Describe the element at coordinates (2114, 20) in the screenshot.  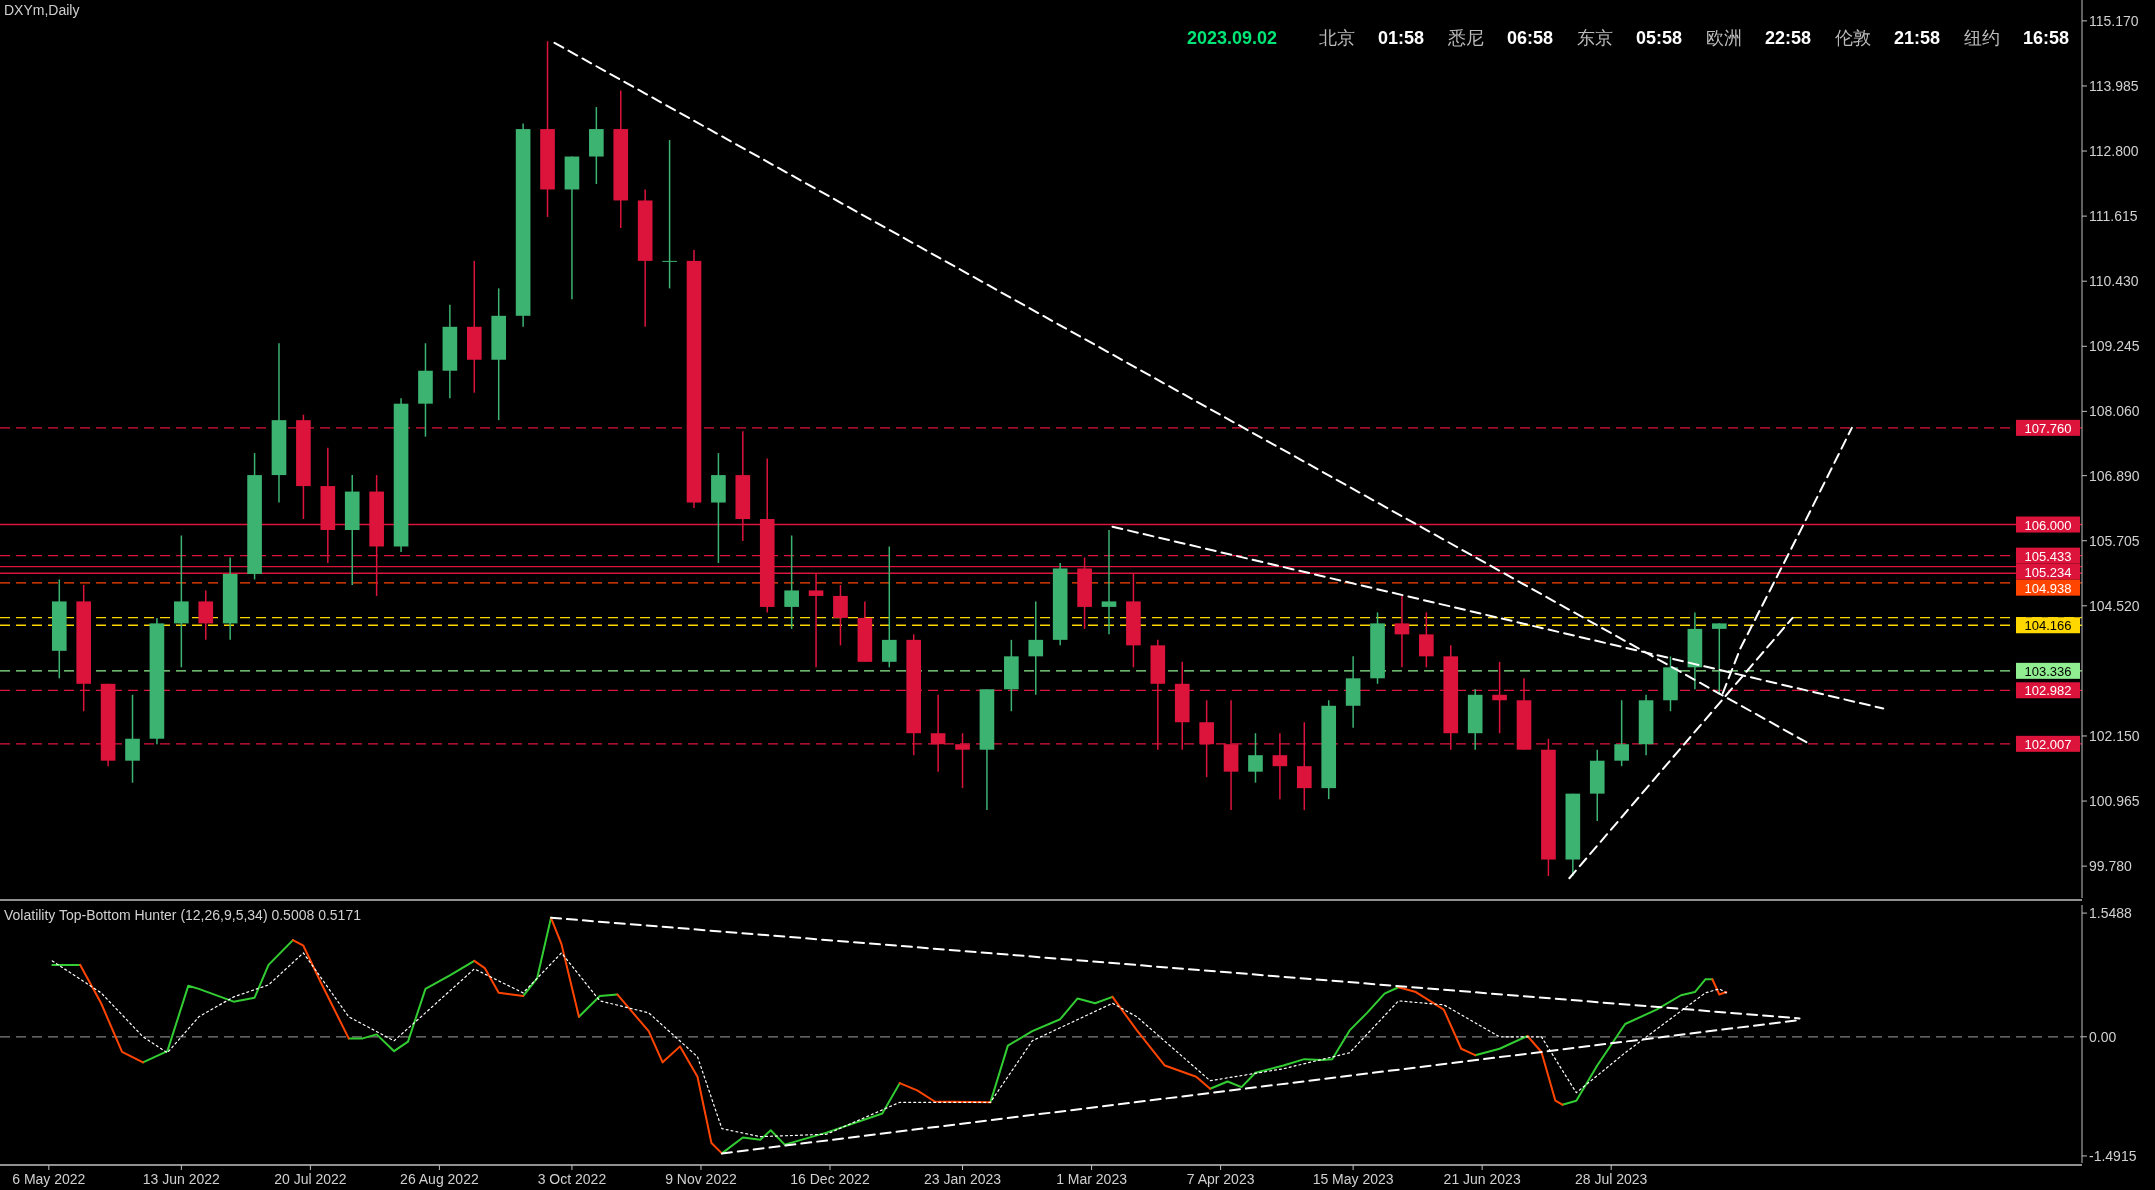
I see `y-tick-label: 115.170` at that location.